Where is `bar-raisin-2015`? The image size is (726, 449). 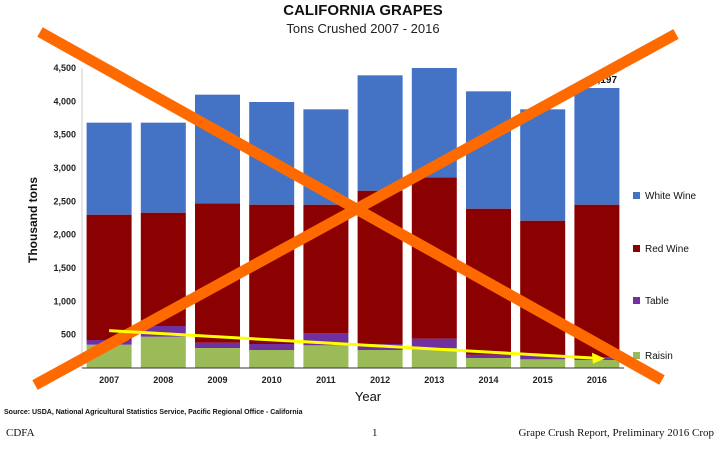 bar-raisin-2015 is located at coordinates (543, 363).